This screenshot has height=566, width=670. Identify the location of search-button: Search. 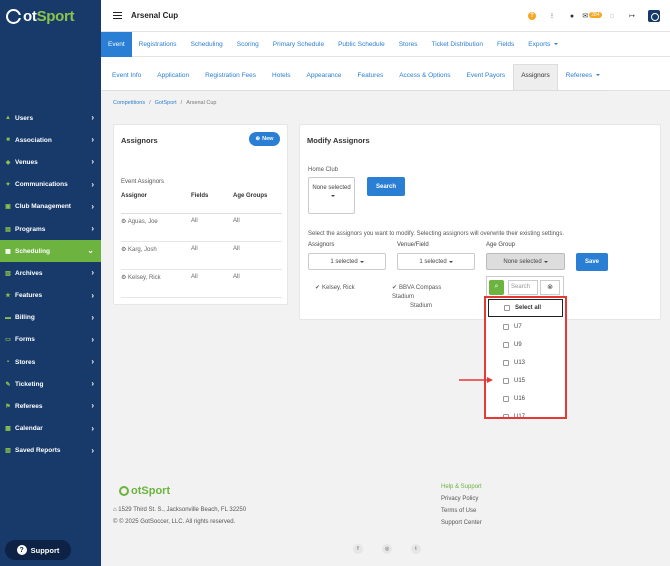
(386, 186).